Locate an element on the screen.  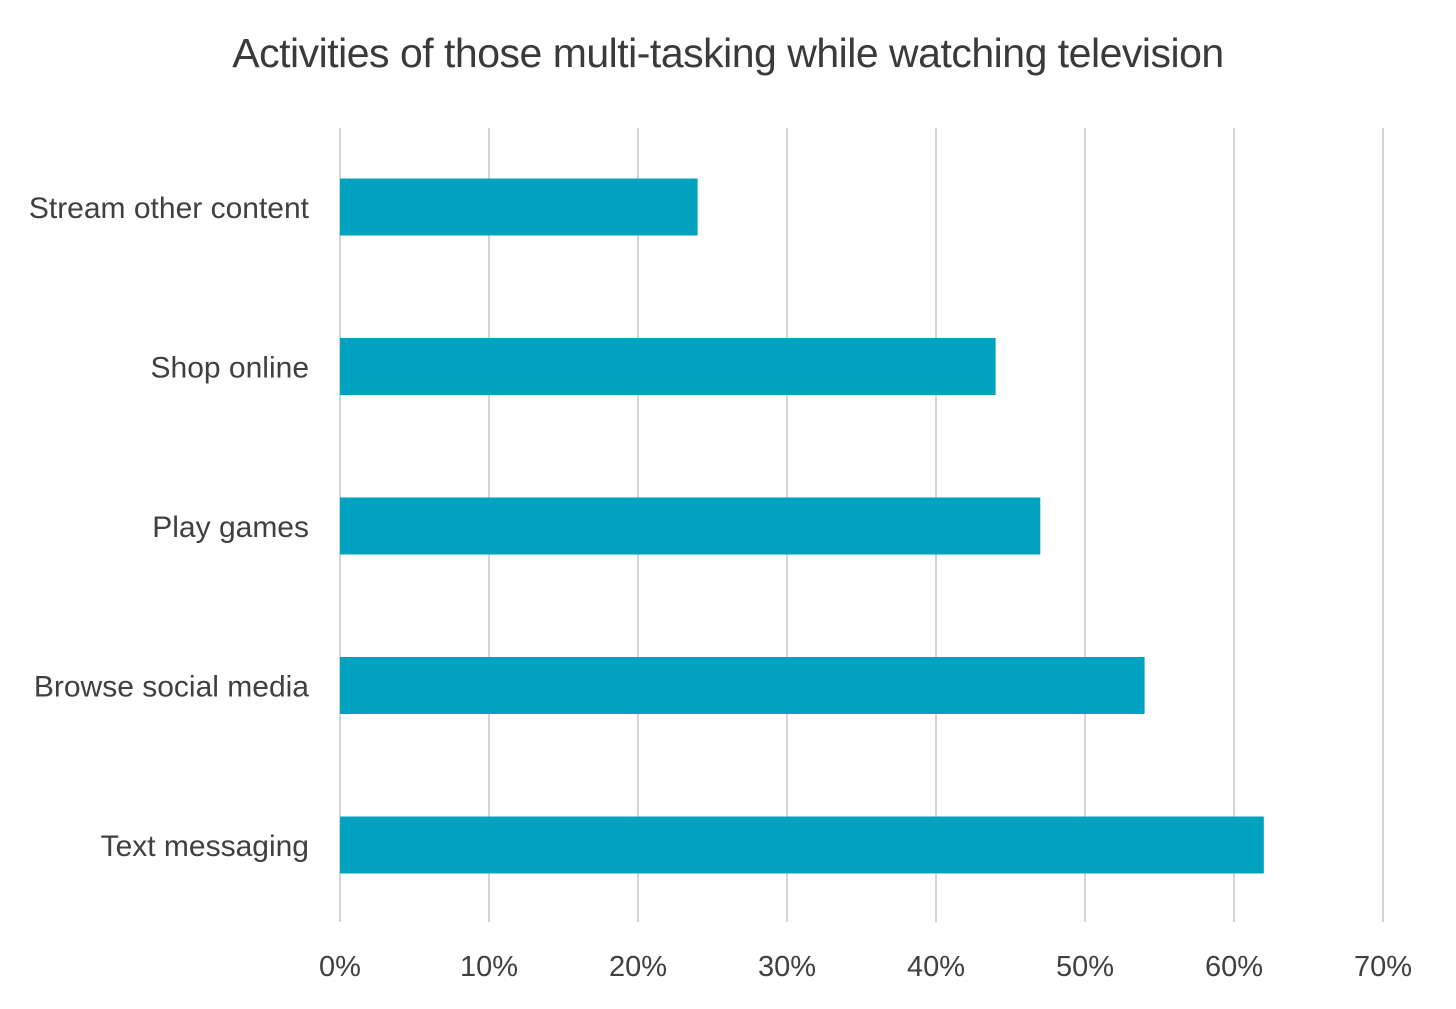
category-label: Shop online is located at coordinates (230, 368).